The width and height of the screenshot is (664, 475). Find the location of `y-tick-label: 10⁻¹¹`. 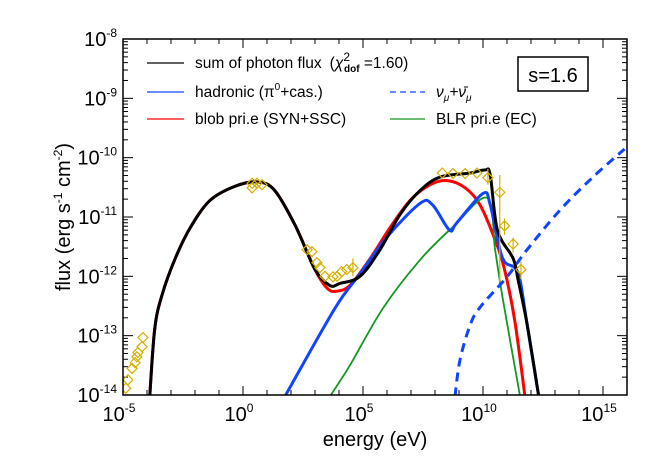

y-tick-label: 10⁻¹¹ is located at coordinates (97, 216).